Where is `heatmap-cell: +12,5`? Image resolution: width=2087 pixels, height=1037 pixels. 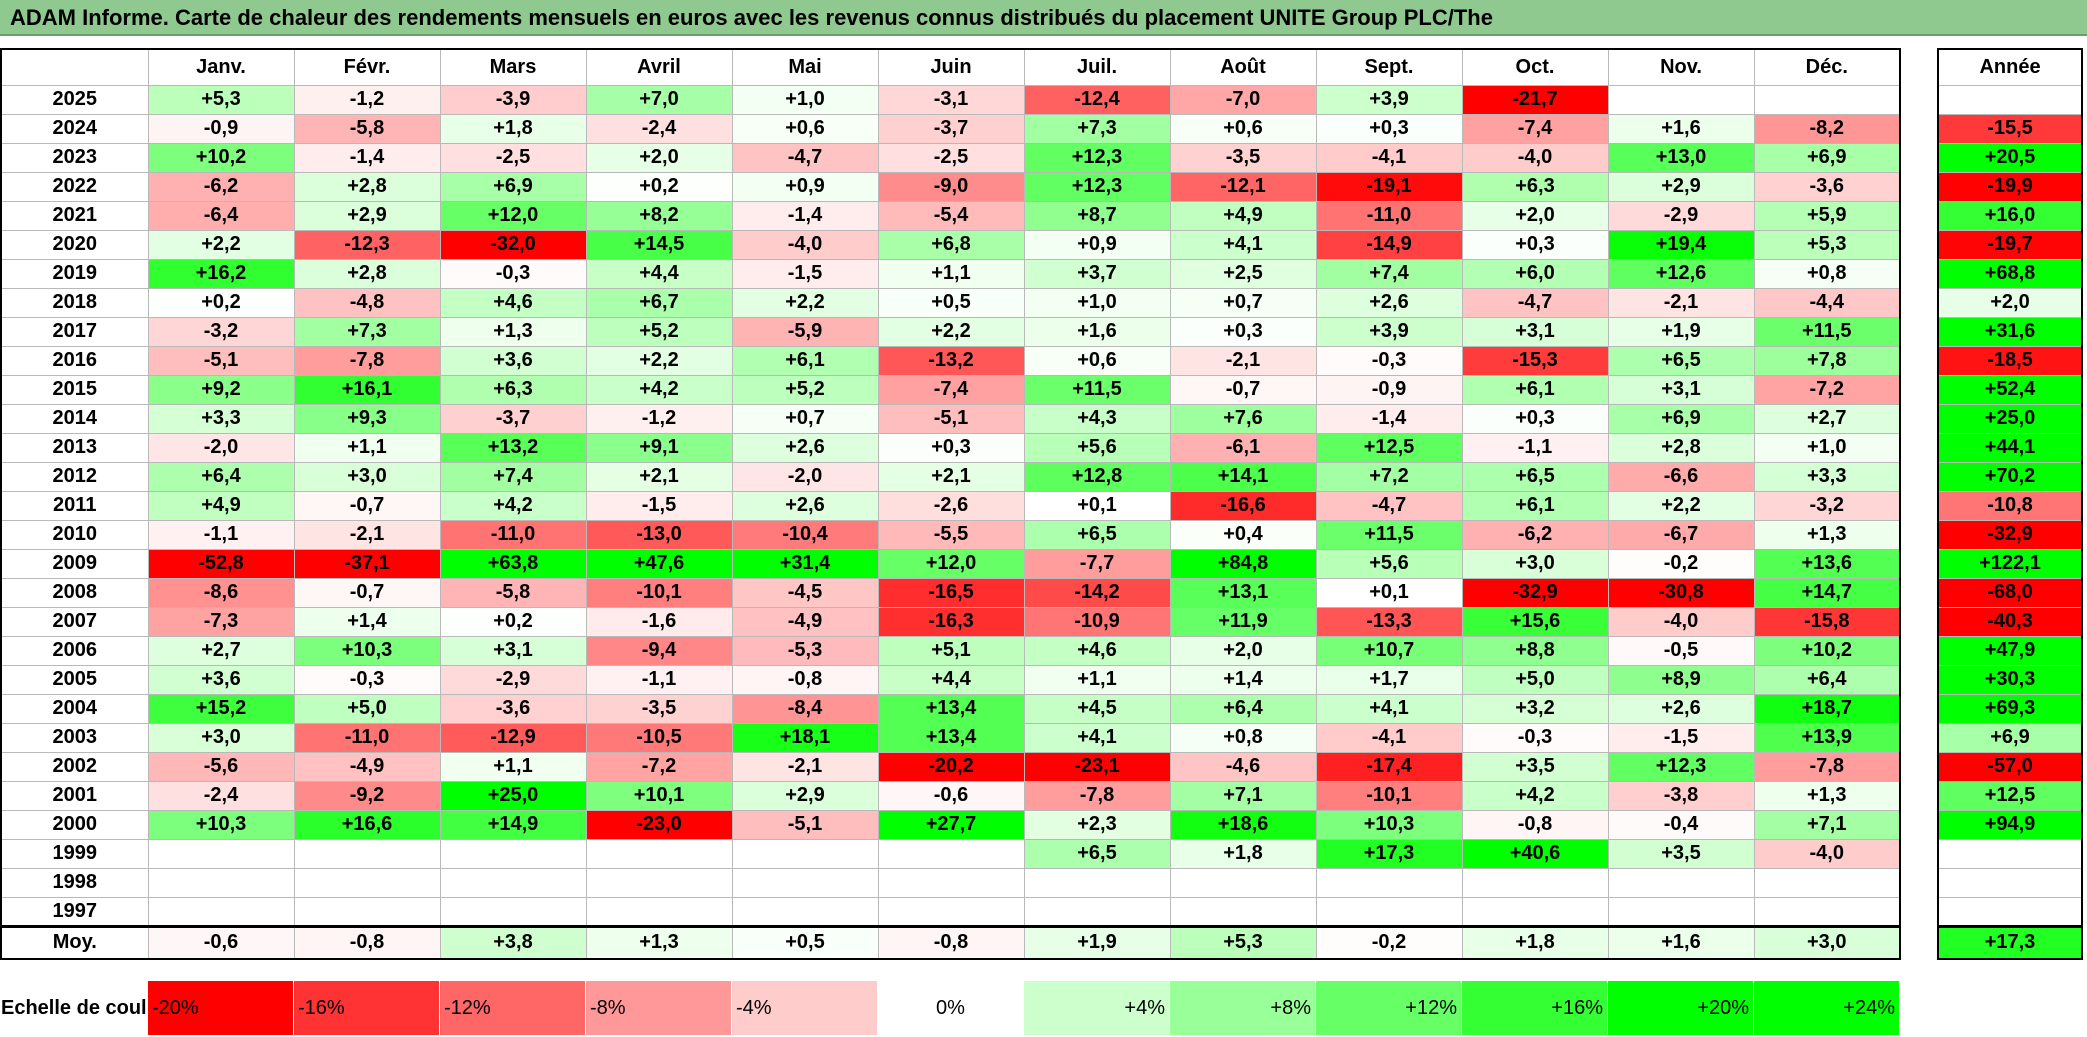
heatmap-cell: +12,5 is located at coordinates (1389, 447).